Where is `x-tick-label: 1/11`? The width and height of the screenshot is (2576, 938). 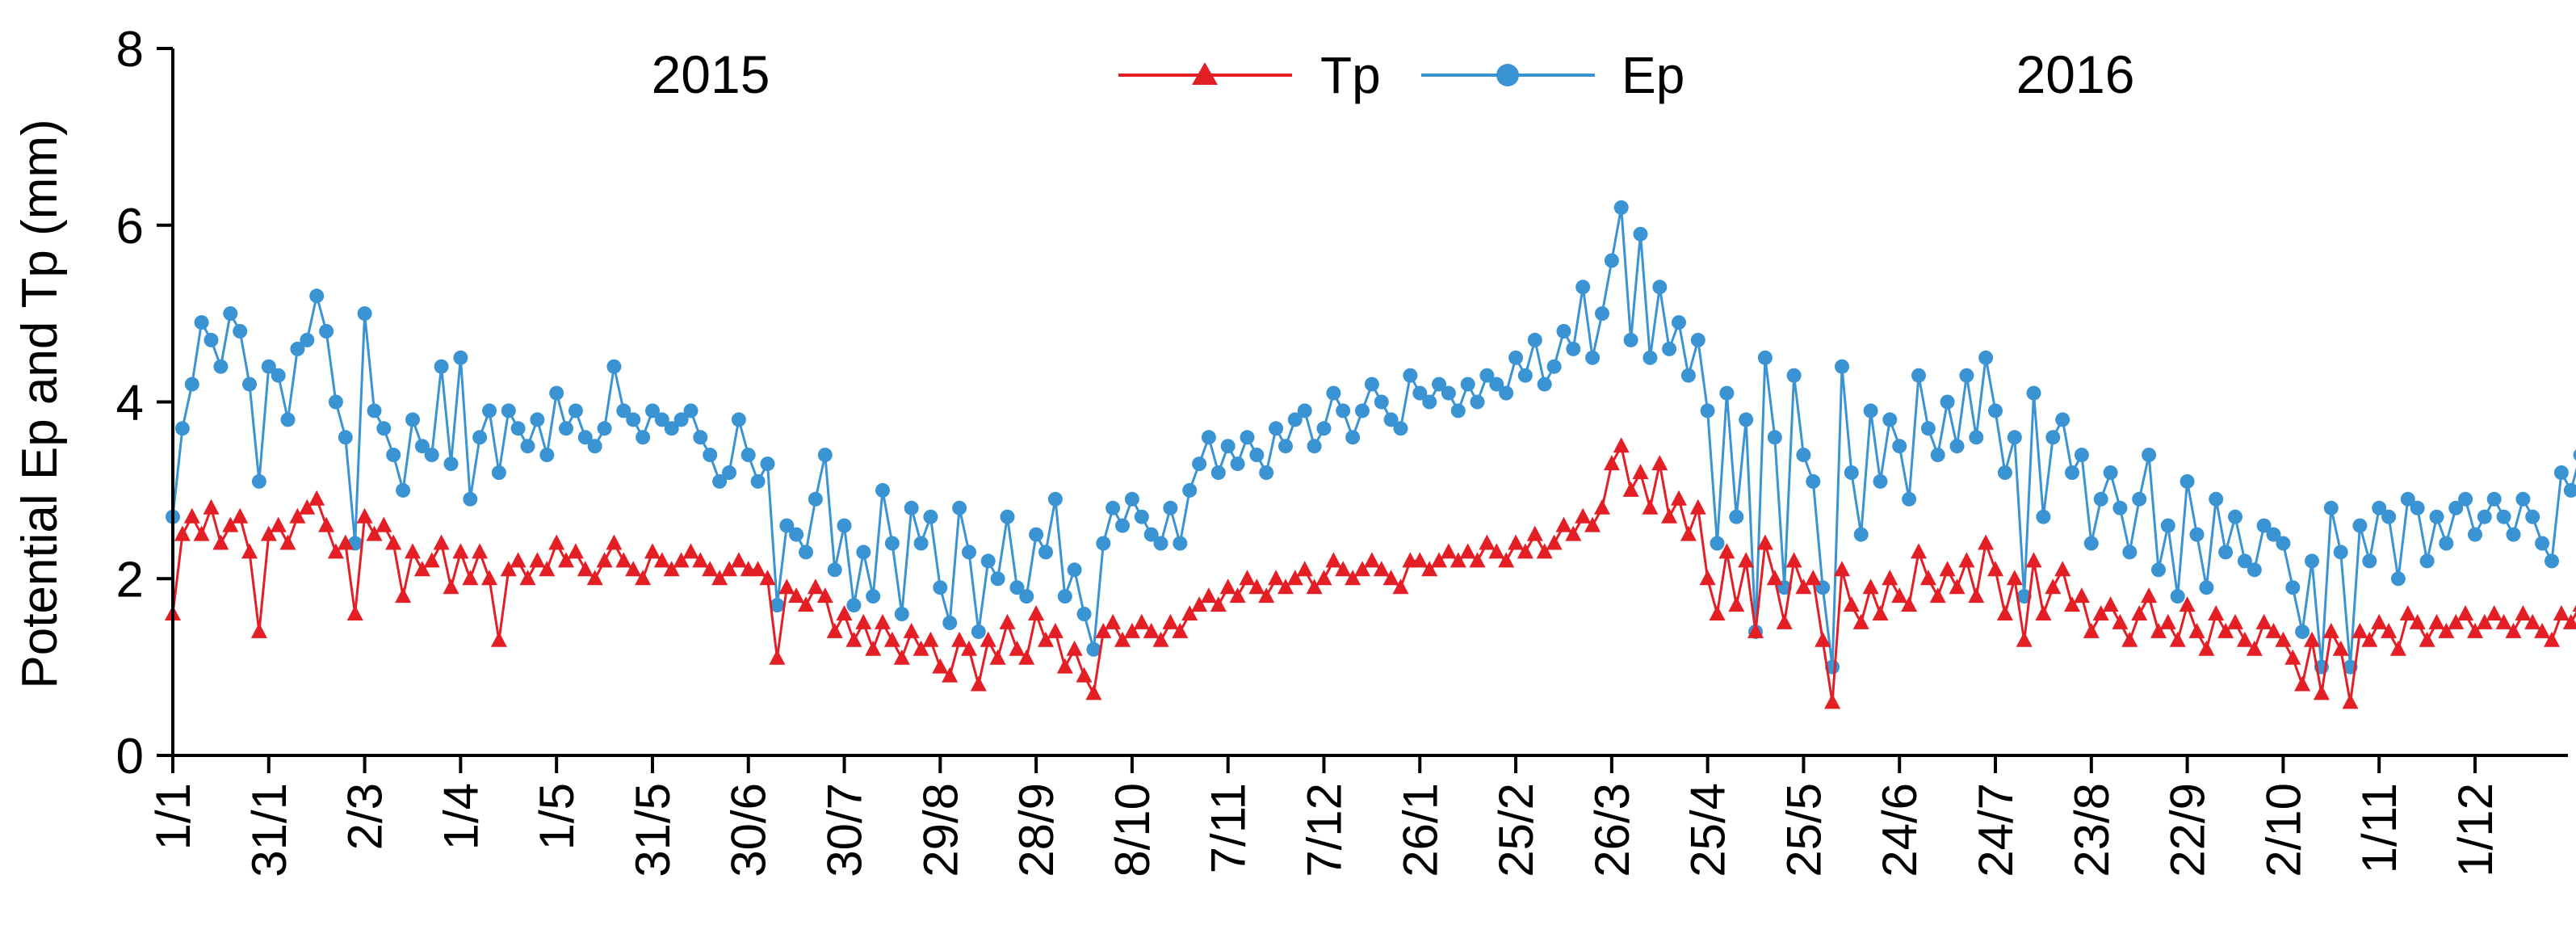 x-tick-label: 1/11 is located at coordinates (2379, 828).